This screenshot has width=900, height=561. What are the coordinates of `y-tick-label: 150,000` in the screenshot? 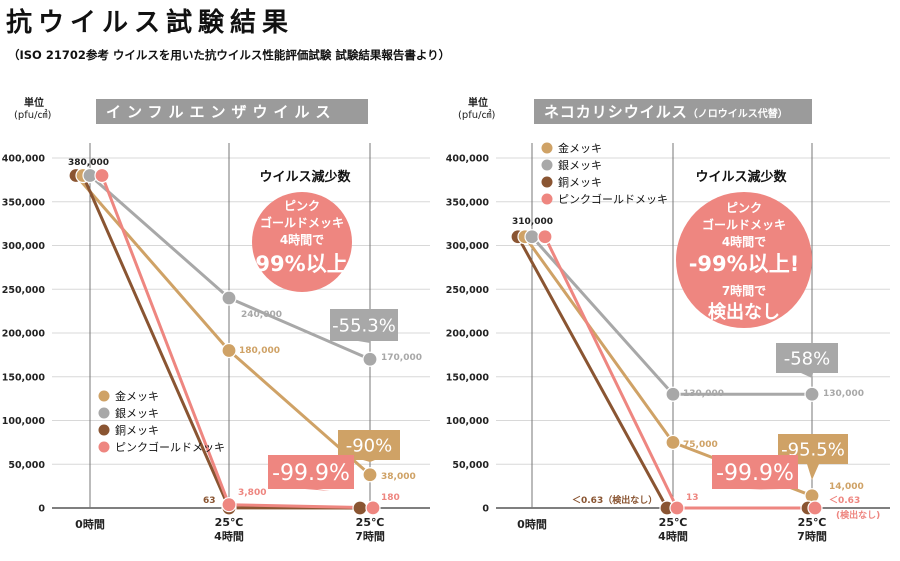 It's located at (24, 377).